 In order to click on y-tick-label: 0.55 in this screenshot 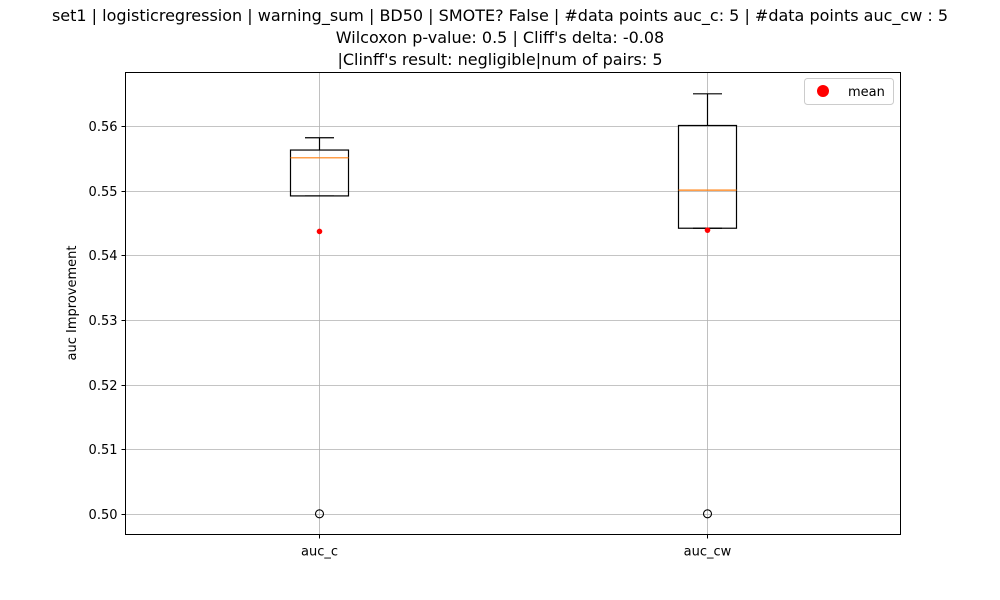, I will do `click(103, 192)`.